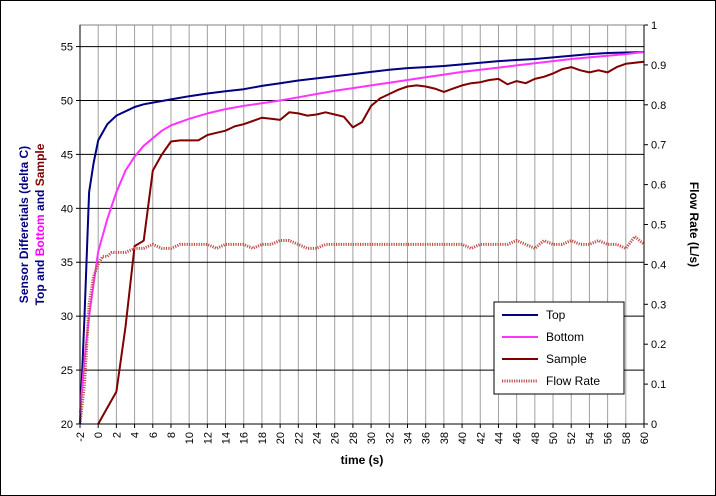  I want to click on x-tick-label: 48, so click(536, 438).